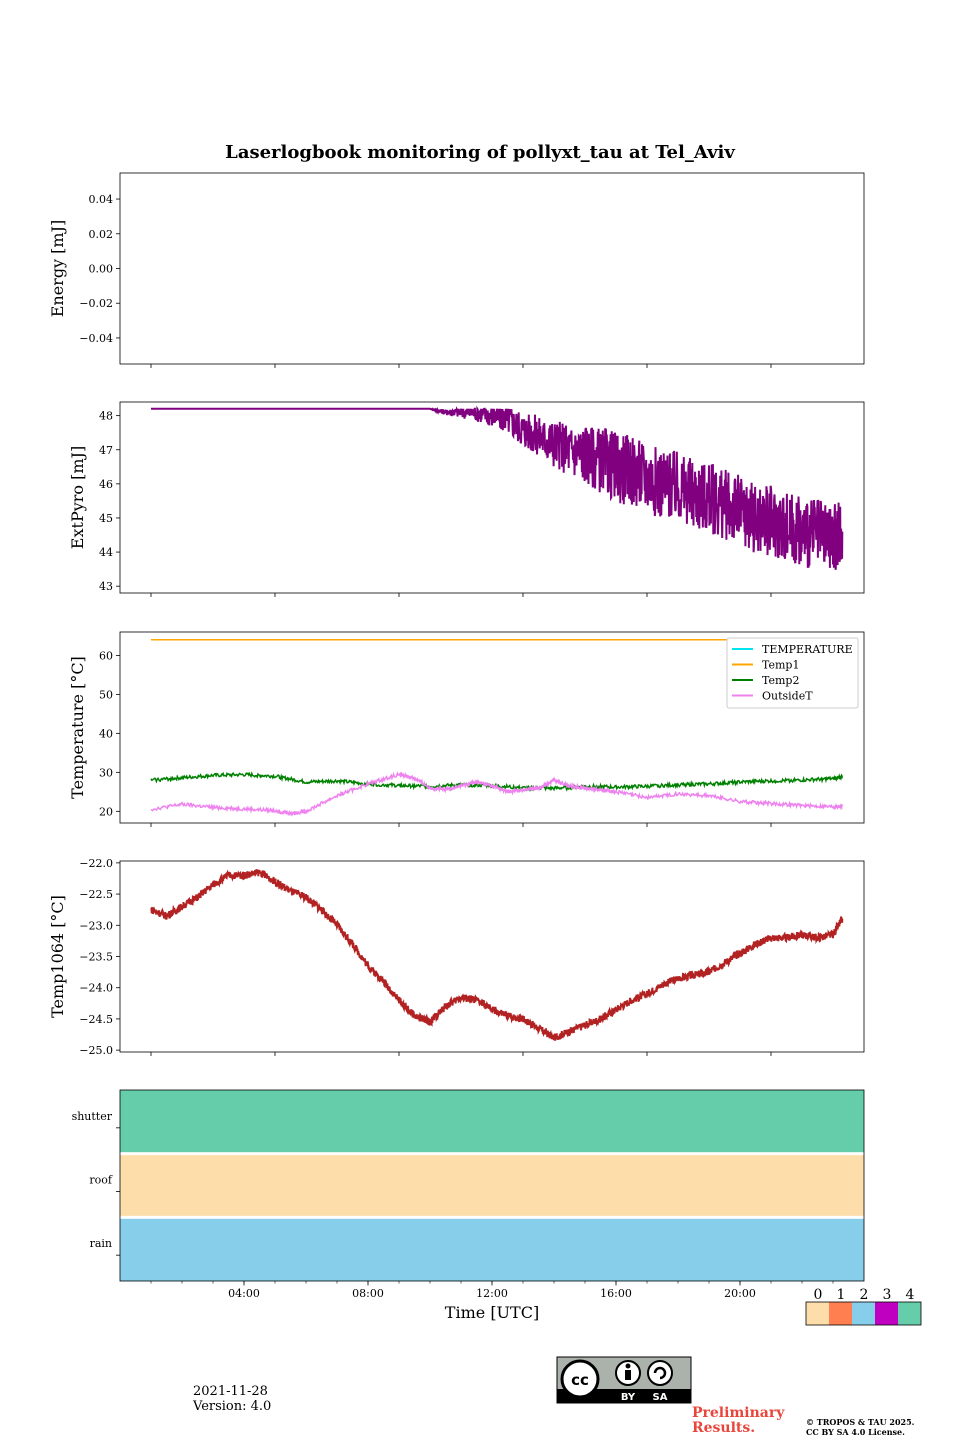 This screenshot has height=1440, width=960. Describe the element at coordinates (910, 1295) in the screenshot. I see `colorbar-label-4: 4` at that location.